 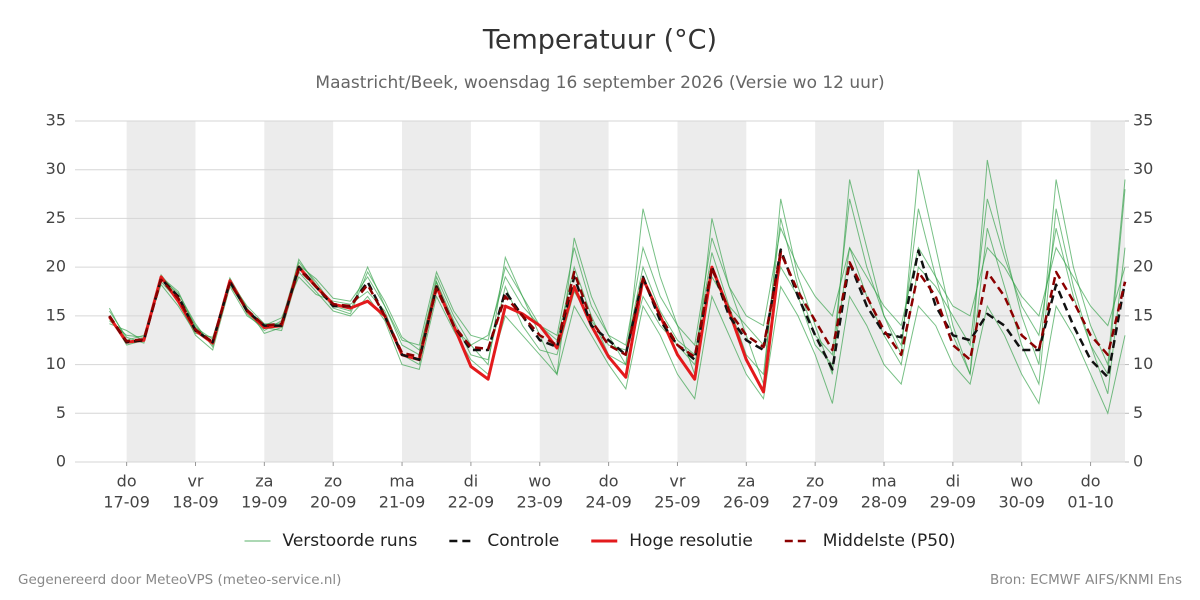 I want to click on y2-tick-label: 15, so click(x=1143, y=314).